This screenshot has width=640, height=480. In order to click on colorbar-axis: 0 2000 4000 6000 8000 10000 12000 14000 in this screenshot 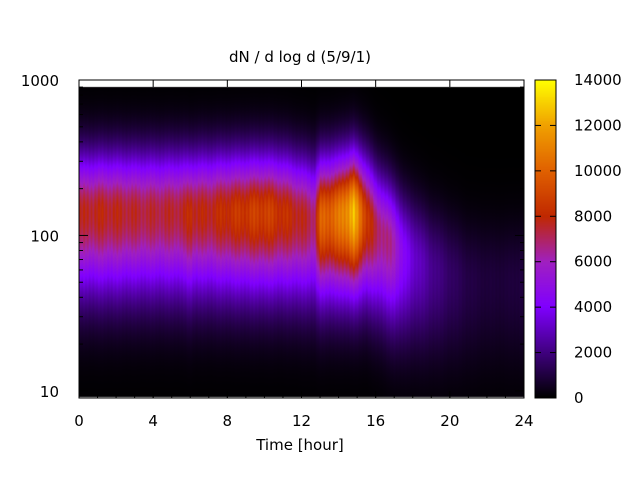, I will do `click(578, 239)`.